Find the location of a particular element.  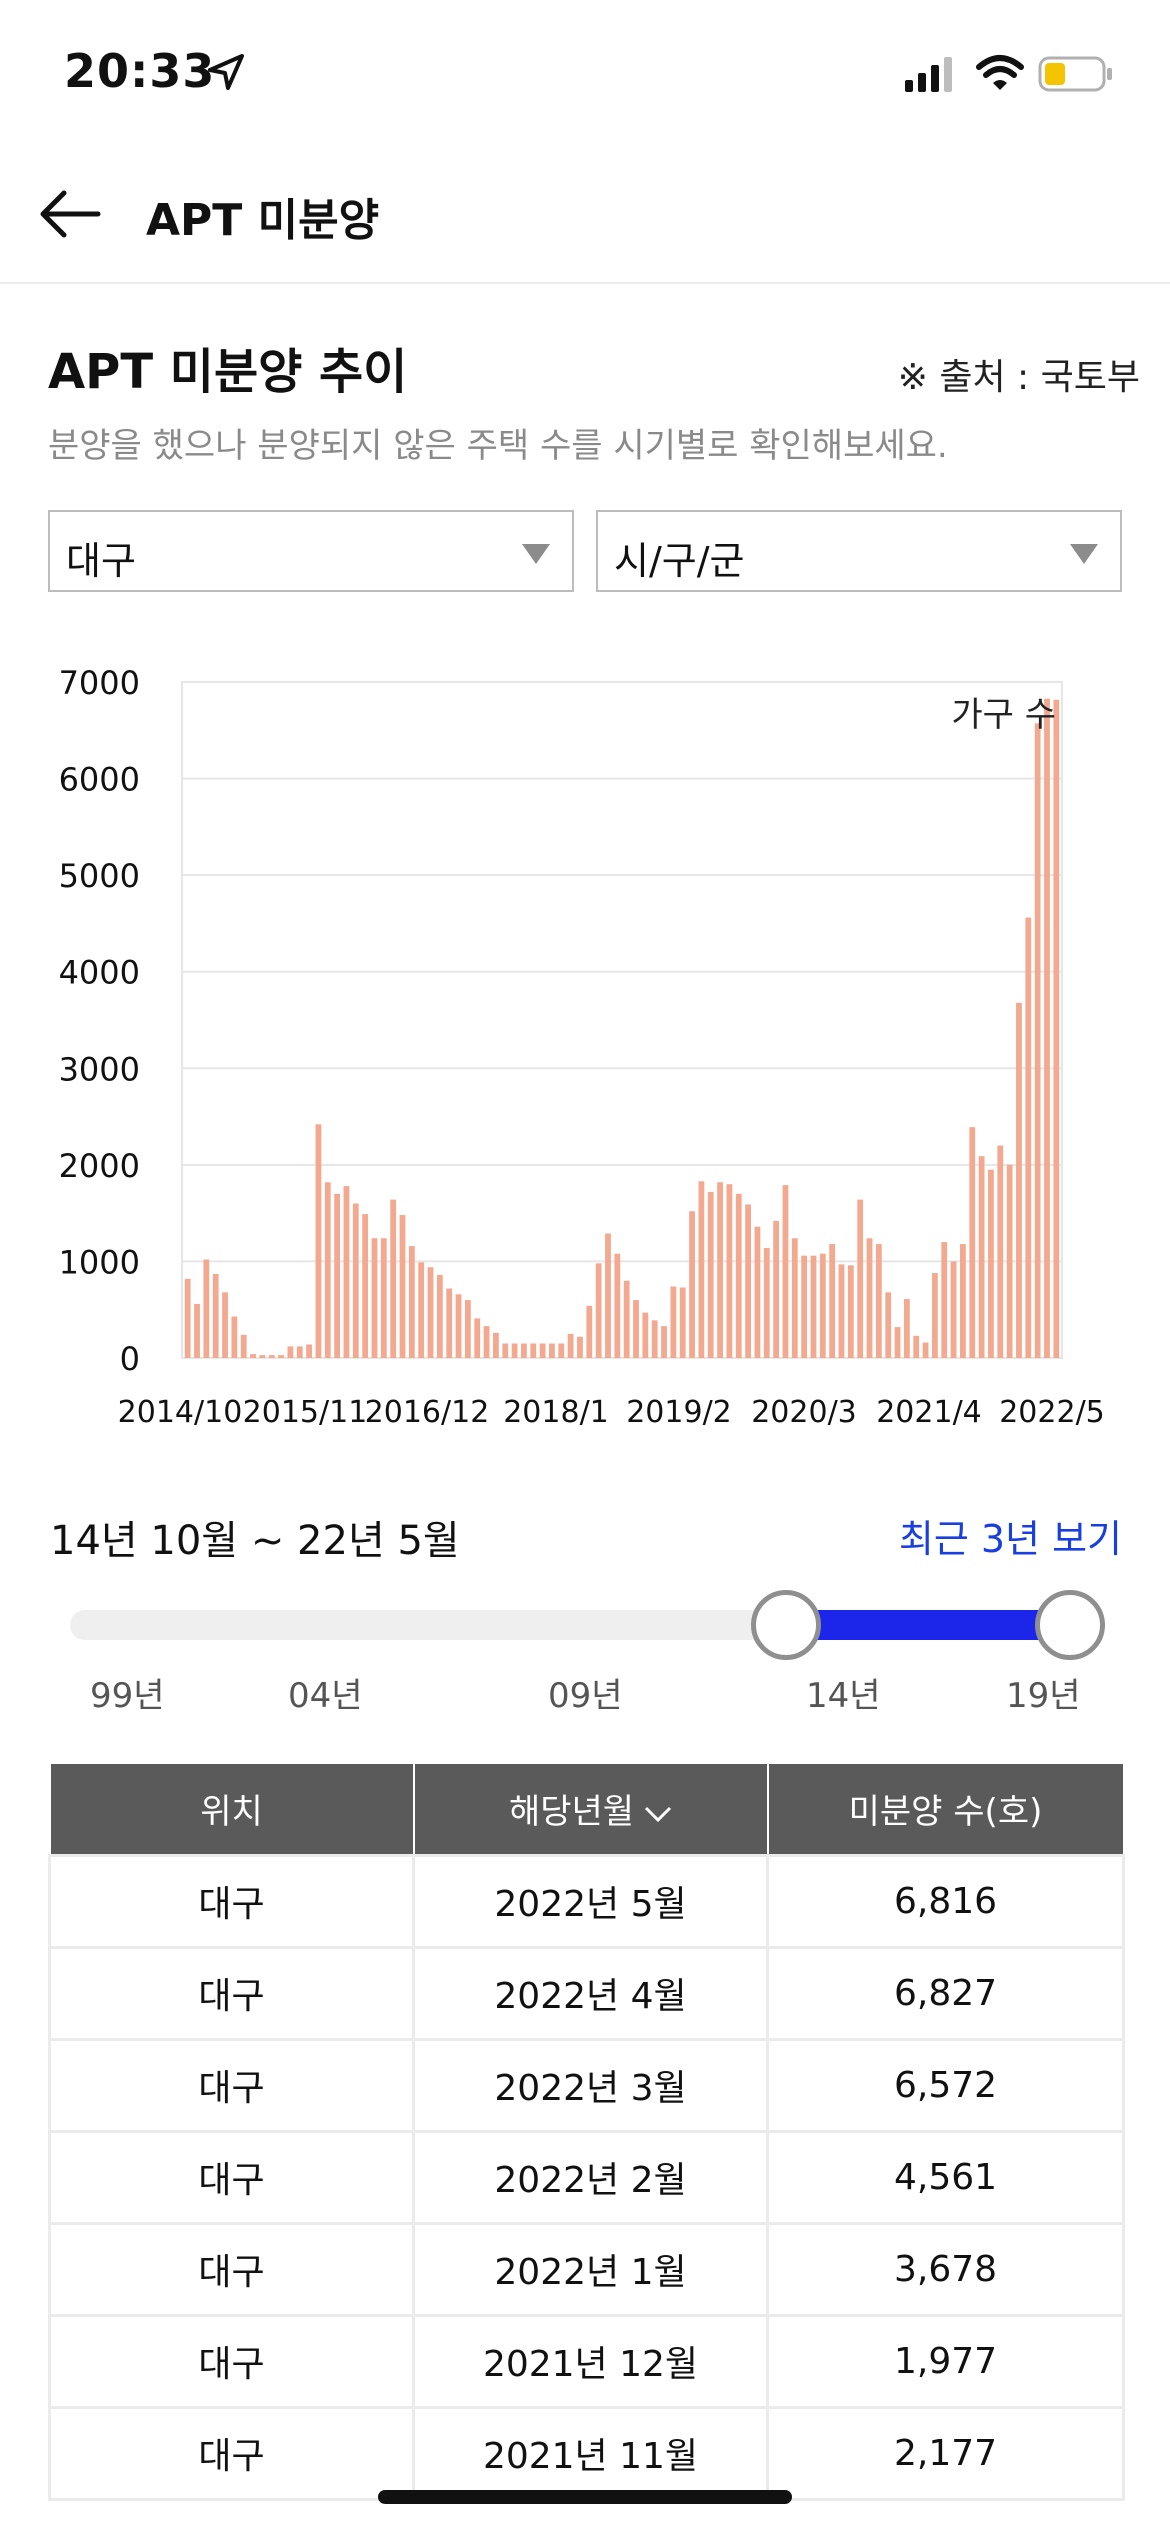

cell-count: 6,827 is located at coordinates (945, 1993).